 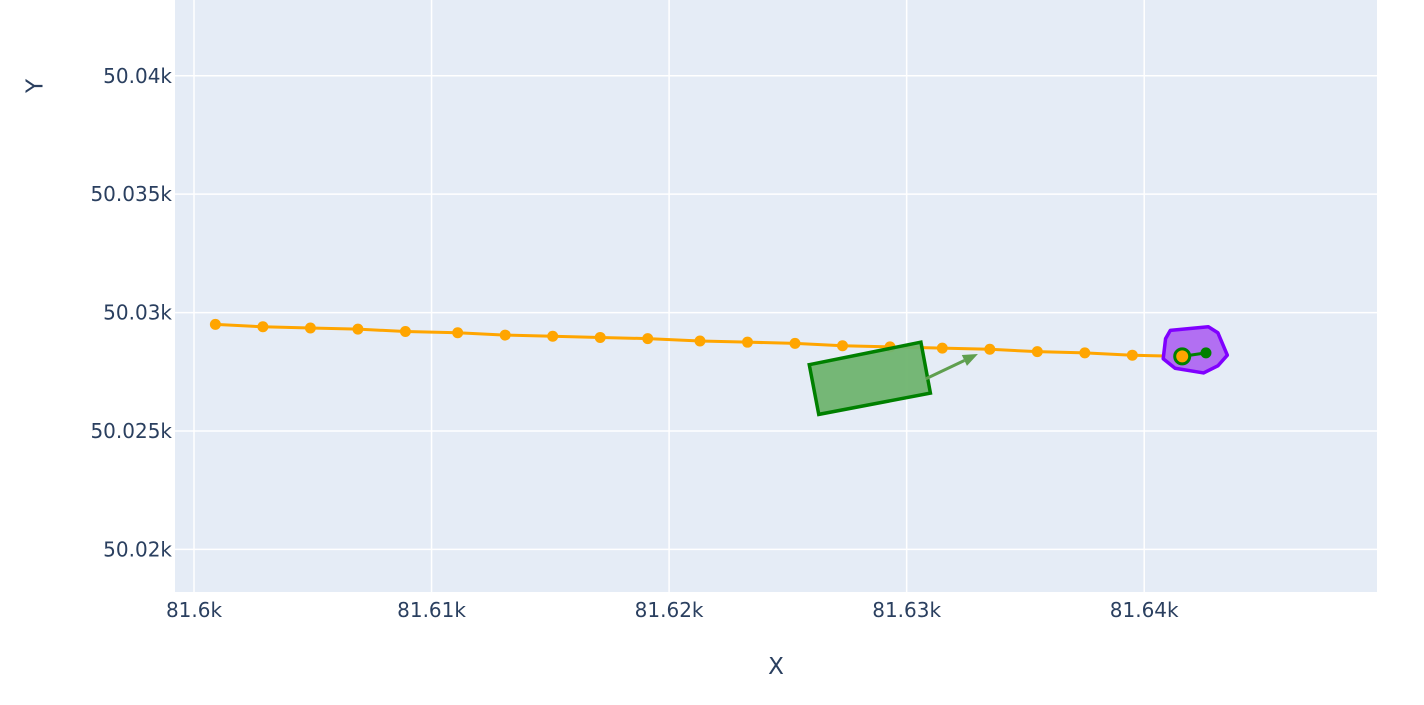 What do you see at coordinates (776, 667) in the screenshot?
I see `x-axis-title: X` at bounding box center [776, 667].